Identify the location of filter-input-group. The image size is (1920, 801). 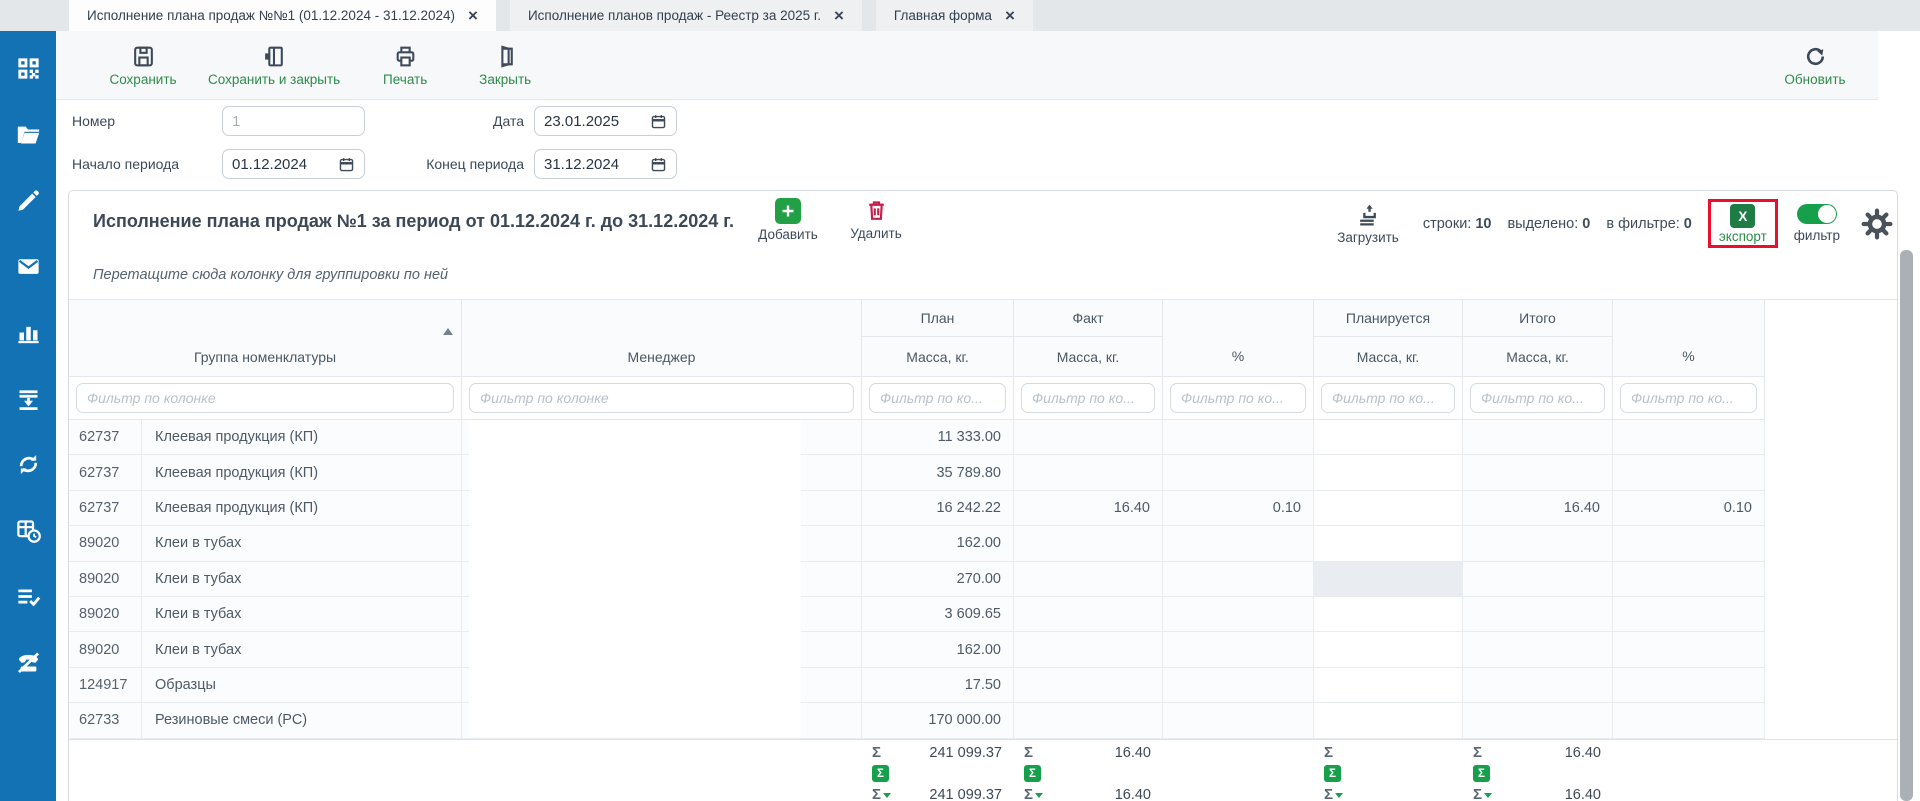
(265, 398).